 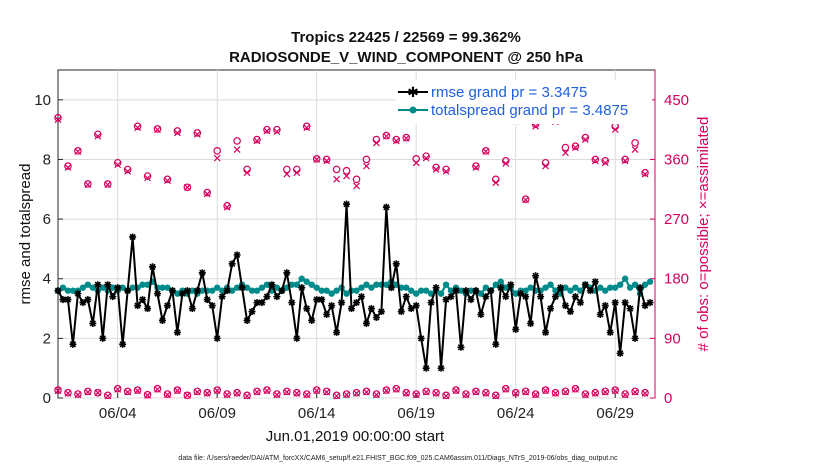 What do you see at coordinates (676, 100) in the screenshot?
I see `y-right-tick-label: 450` at bounding box center [676, 100].